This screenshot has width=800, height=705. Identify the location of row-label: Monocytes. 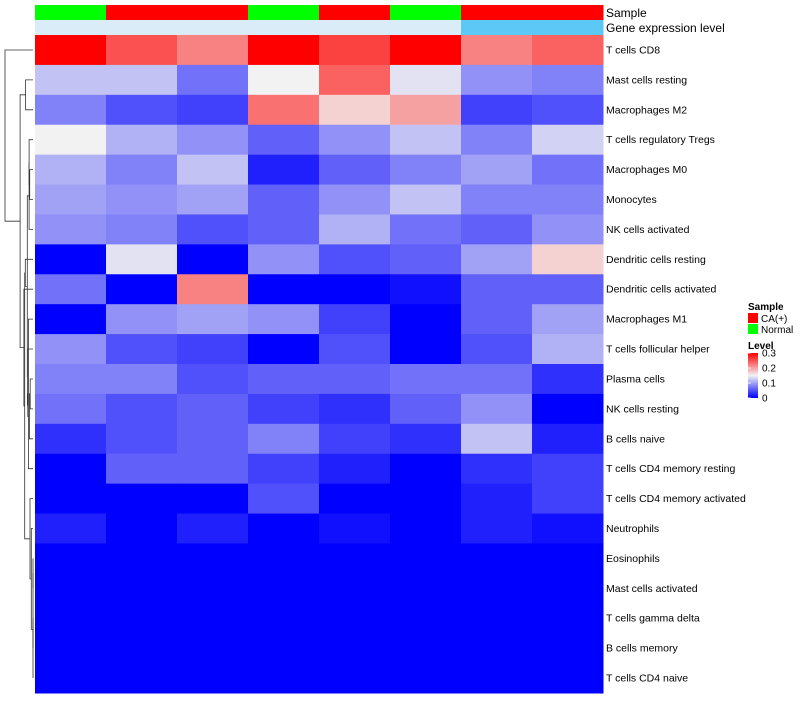
(631, 200).